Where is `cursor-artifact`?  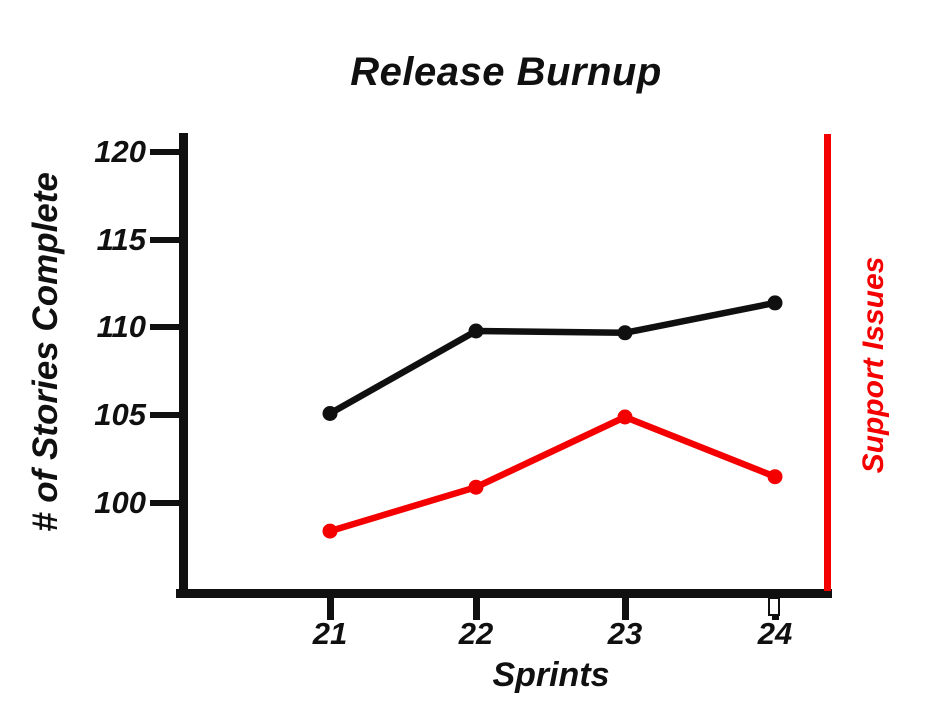 cursor-artifact is located at coordinates (774, 606).